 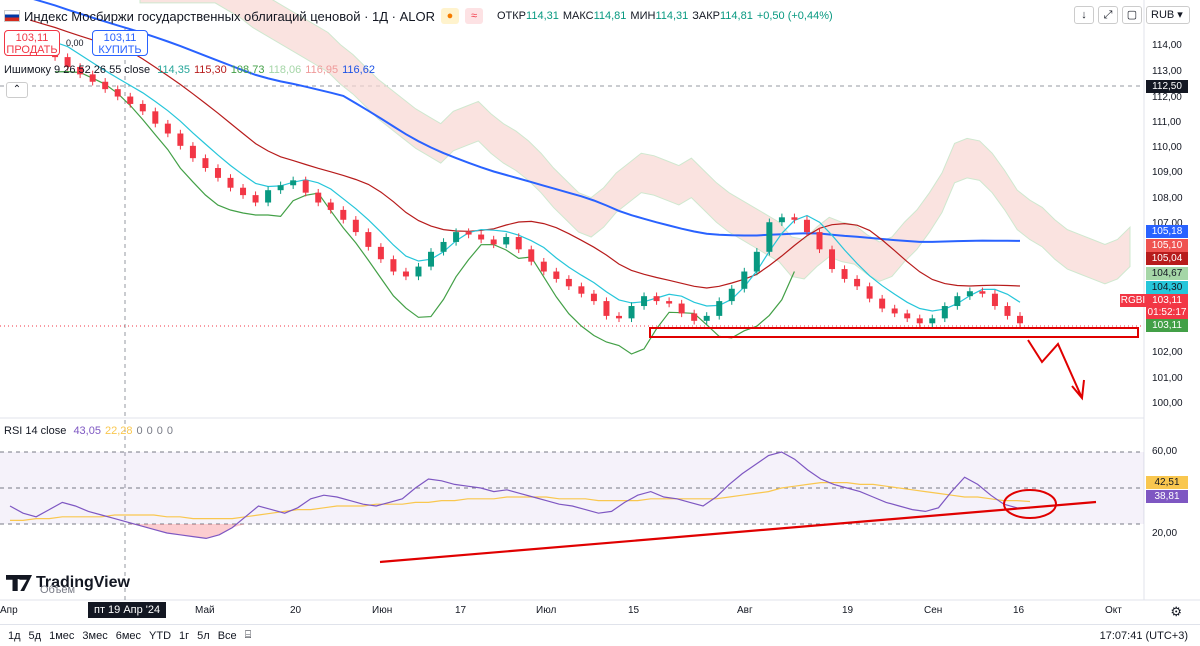 What do you see at coordinates (706, 16) in the screenshot?
I see `ohlc-label: ЗАКР` at bounding box center [706, 16].